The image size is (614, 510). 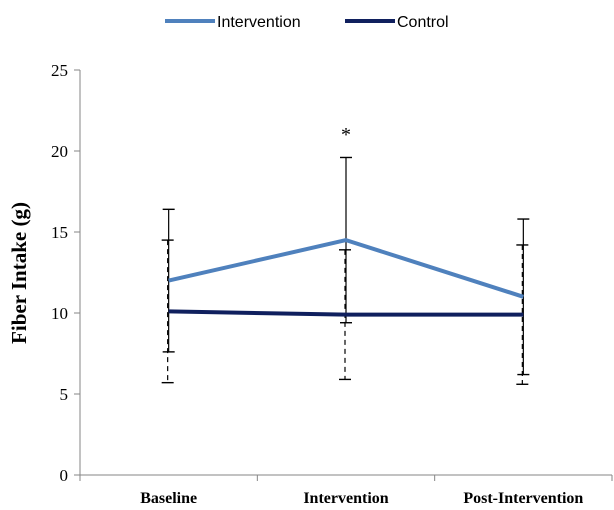 I want to click on y-tick-label: 5, so click(x=64, y=394).